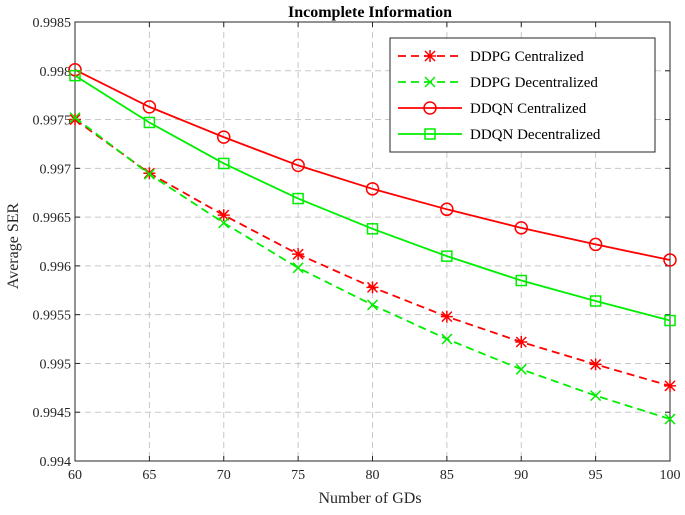  Describe the element at coordinates (13, 246) in the screenshot. I see `y-axis-title: Average SER` at that location.